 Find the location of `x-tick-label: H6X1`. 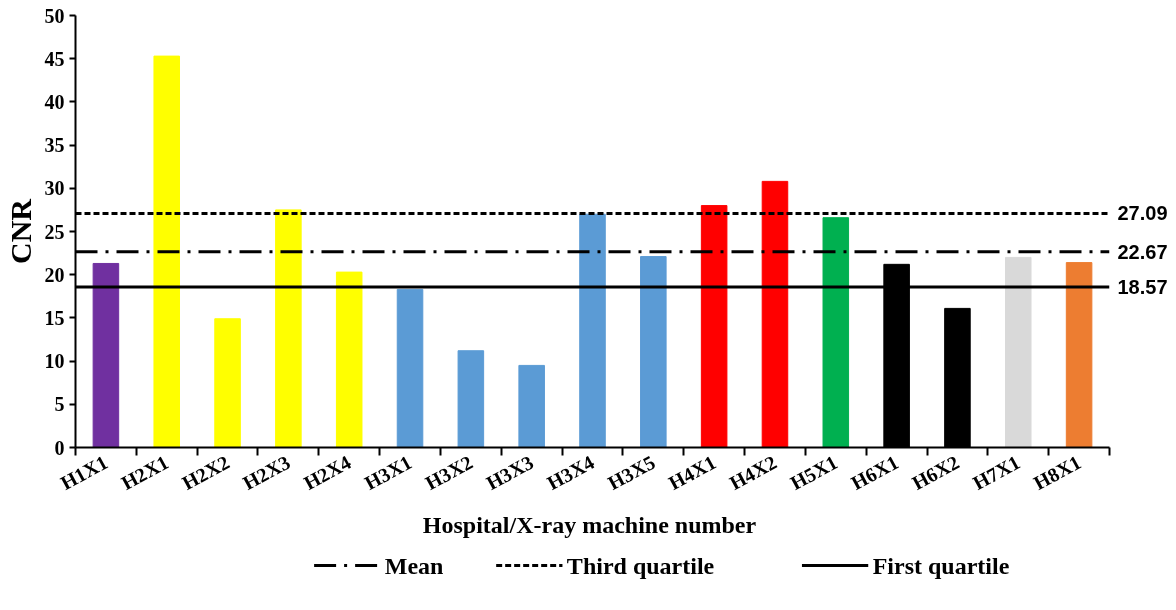

x-tick-label: H6X1 is located at coordinates (874, 472).